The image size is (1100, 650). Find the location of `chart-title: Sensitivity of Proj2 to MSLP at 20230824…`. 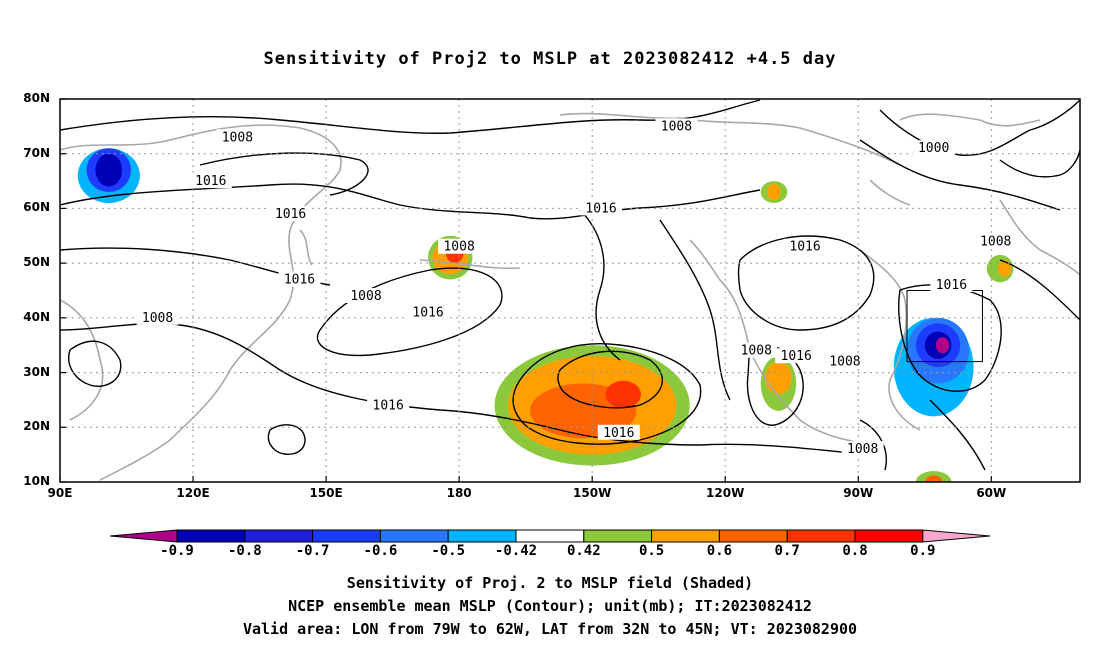

chart-title: Sensitivity of Proj2 to MSLP at 20230824… is located at coordinates (550, 59).